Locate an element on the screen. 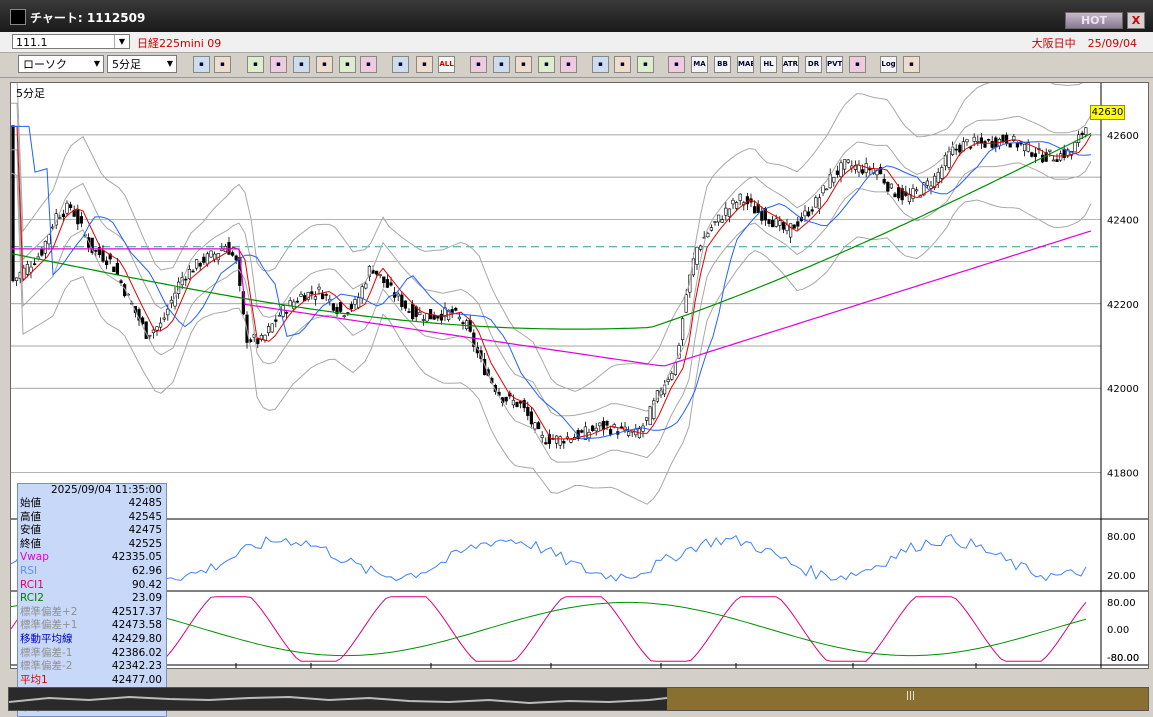 This screenshot has height=717, width=1153. tool-select-button: ▪ is located at coordinates (324, 64).